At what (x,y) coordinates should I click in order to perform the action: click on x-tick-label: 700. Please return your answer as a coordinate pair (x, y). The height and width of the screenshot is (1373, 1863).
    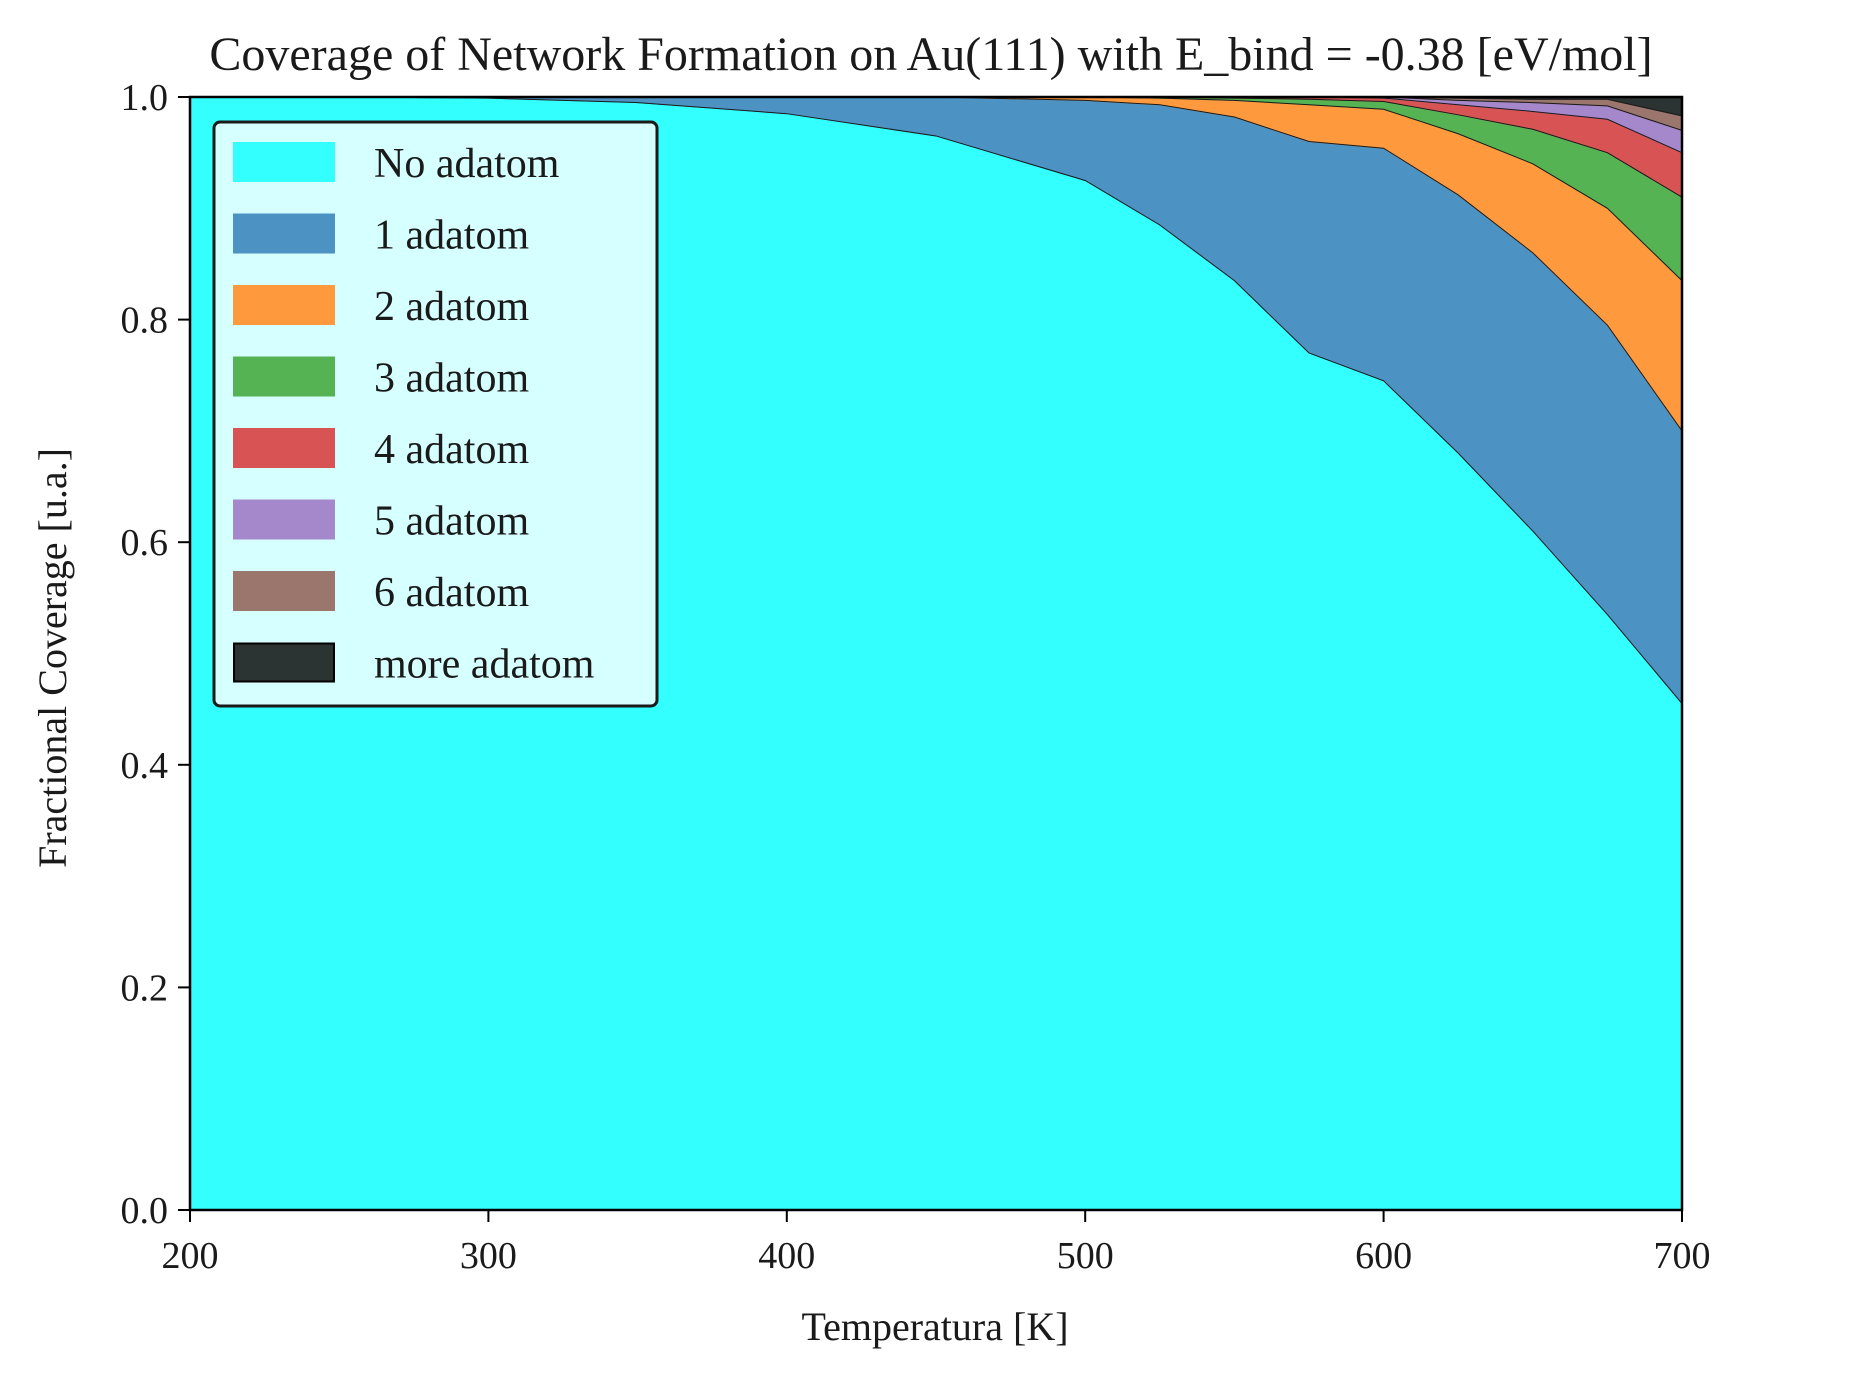
    Looking at the image, I should click on (1682, 1256).